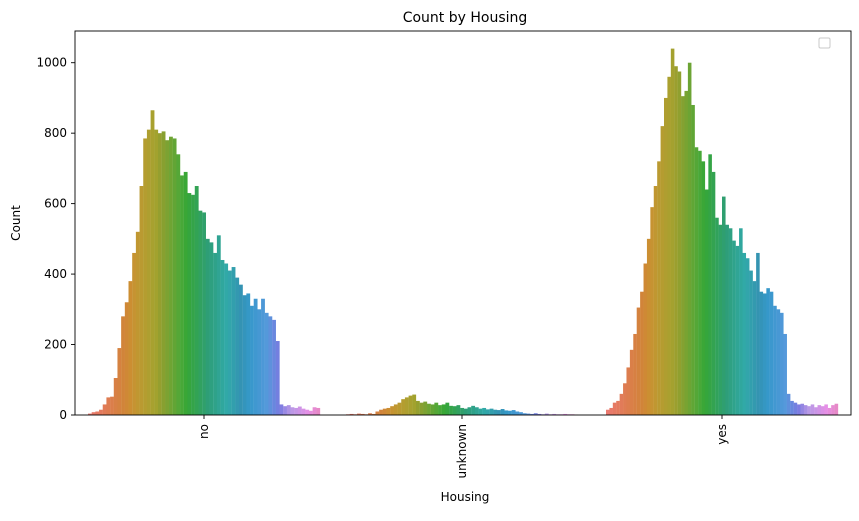 This screenshot has width=859, height=521. I want to click on x-axis-label: Housing, so click(465, 497).